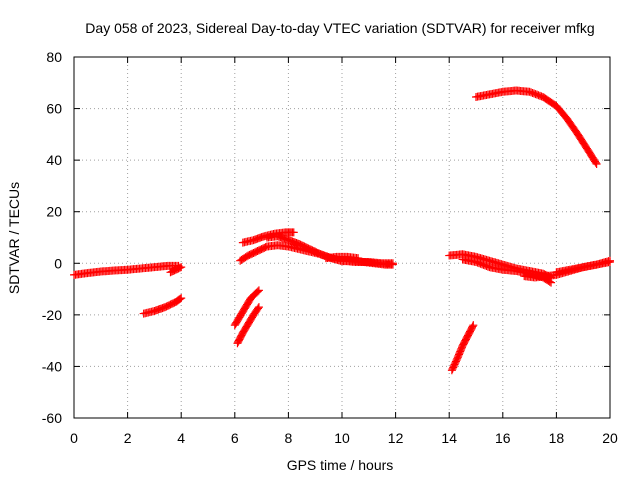 The height and width of the screenshot is (480, 640). Describe the element at coordinates (449, 438) in the screenshot. I see `x-tick-label: 14` at that location.